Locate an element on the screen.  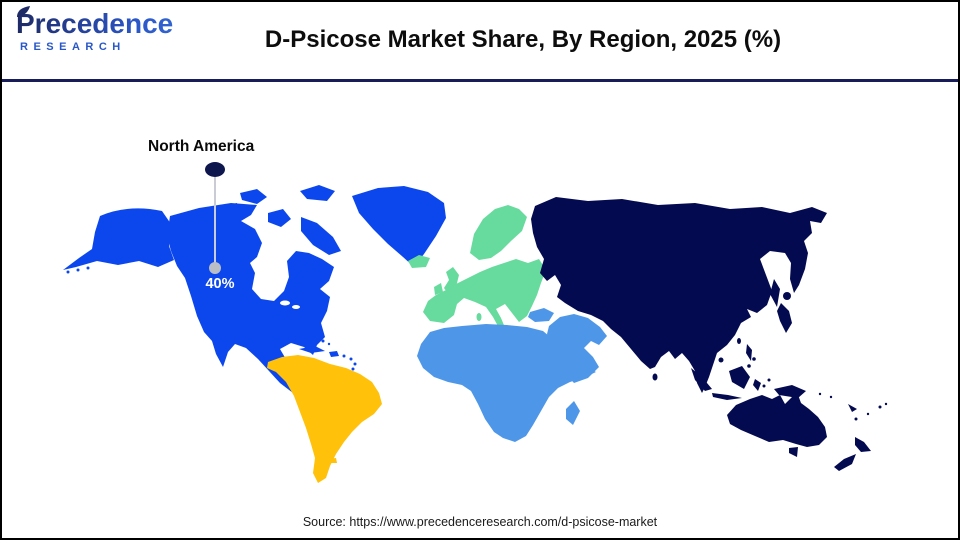
map-region-south-america is located at coordinates (324, 419).